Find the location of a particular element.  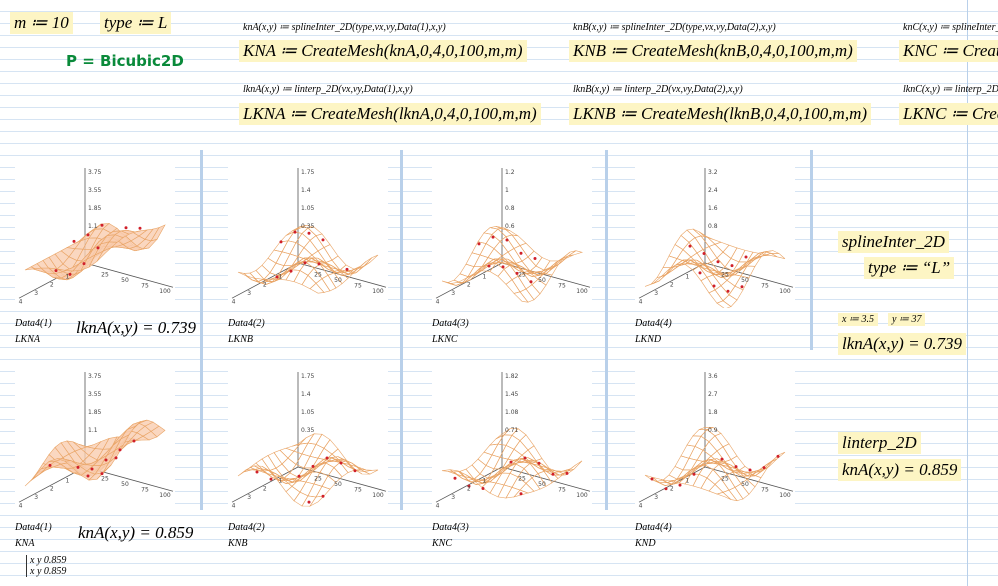

plot-3d: 3.2 2.4 1.6 0.8 25 50 75 100 4 3 2 1 is located at coordinates (715, 234).